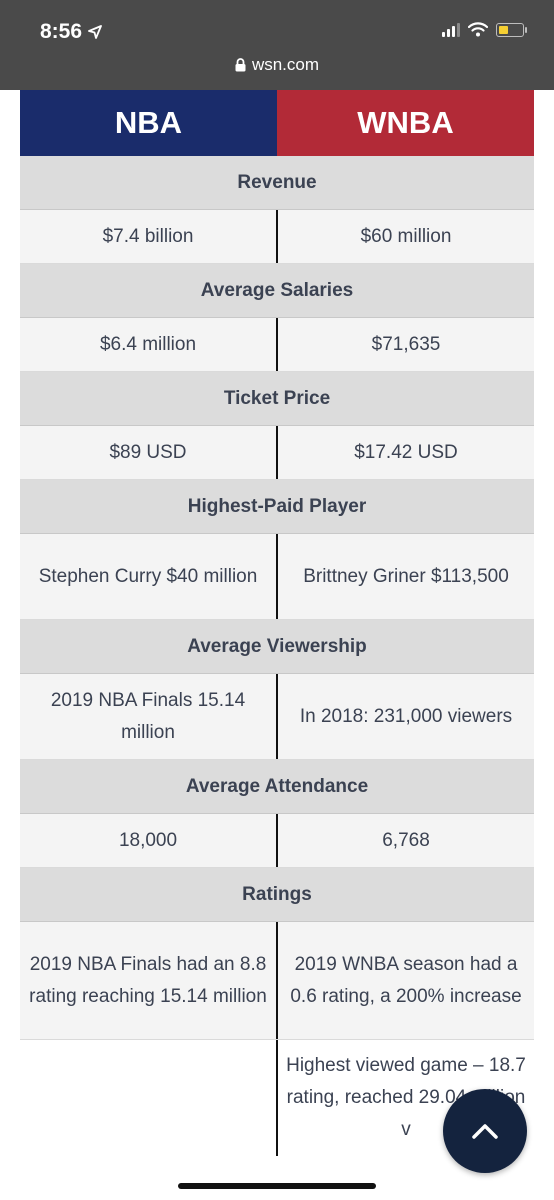  I want to click on wnba-value: Brittney Griner $113,500, so click(406, 576).